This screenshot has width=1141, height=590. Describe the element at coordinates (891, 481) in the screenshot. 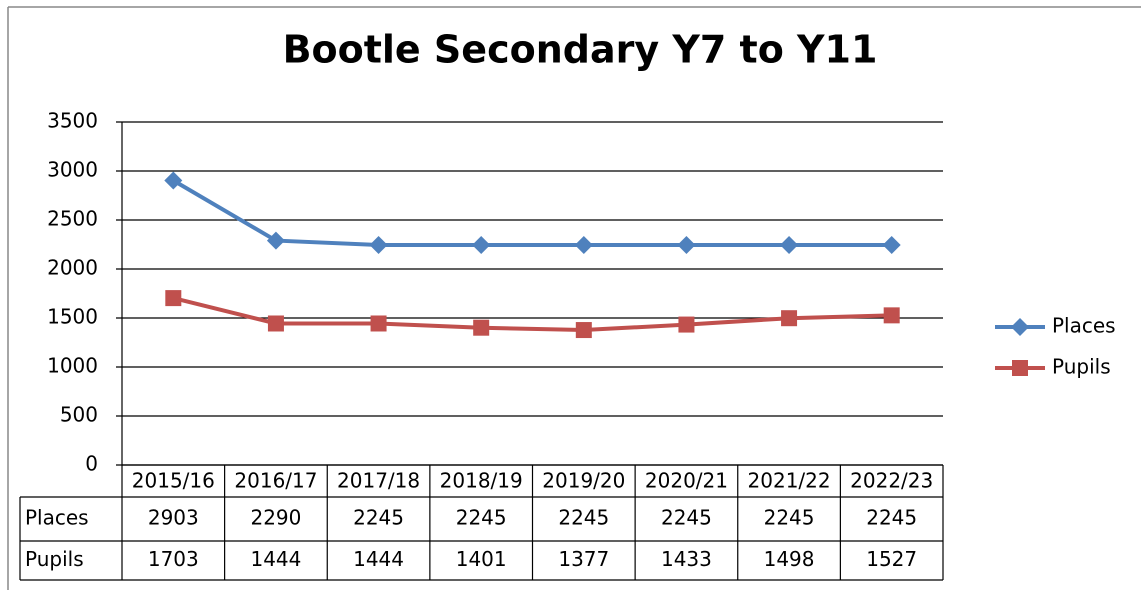

I see `x-tick-label: 2022/23` at that location.